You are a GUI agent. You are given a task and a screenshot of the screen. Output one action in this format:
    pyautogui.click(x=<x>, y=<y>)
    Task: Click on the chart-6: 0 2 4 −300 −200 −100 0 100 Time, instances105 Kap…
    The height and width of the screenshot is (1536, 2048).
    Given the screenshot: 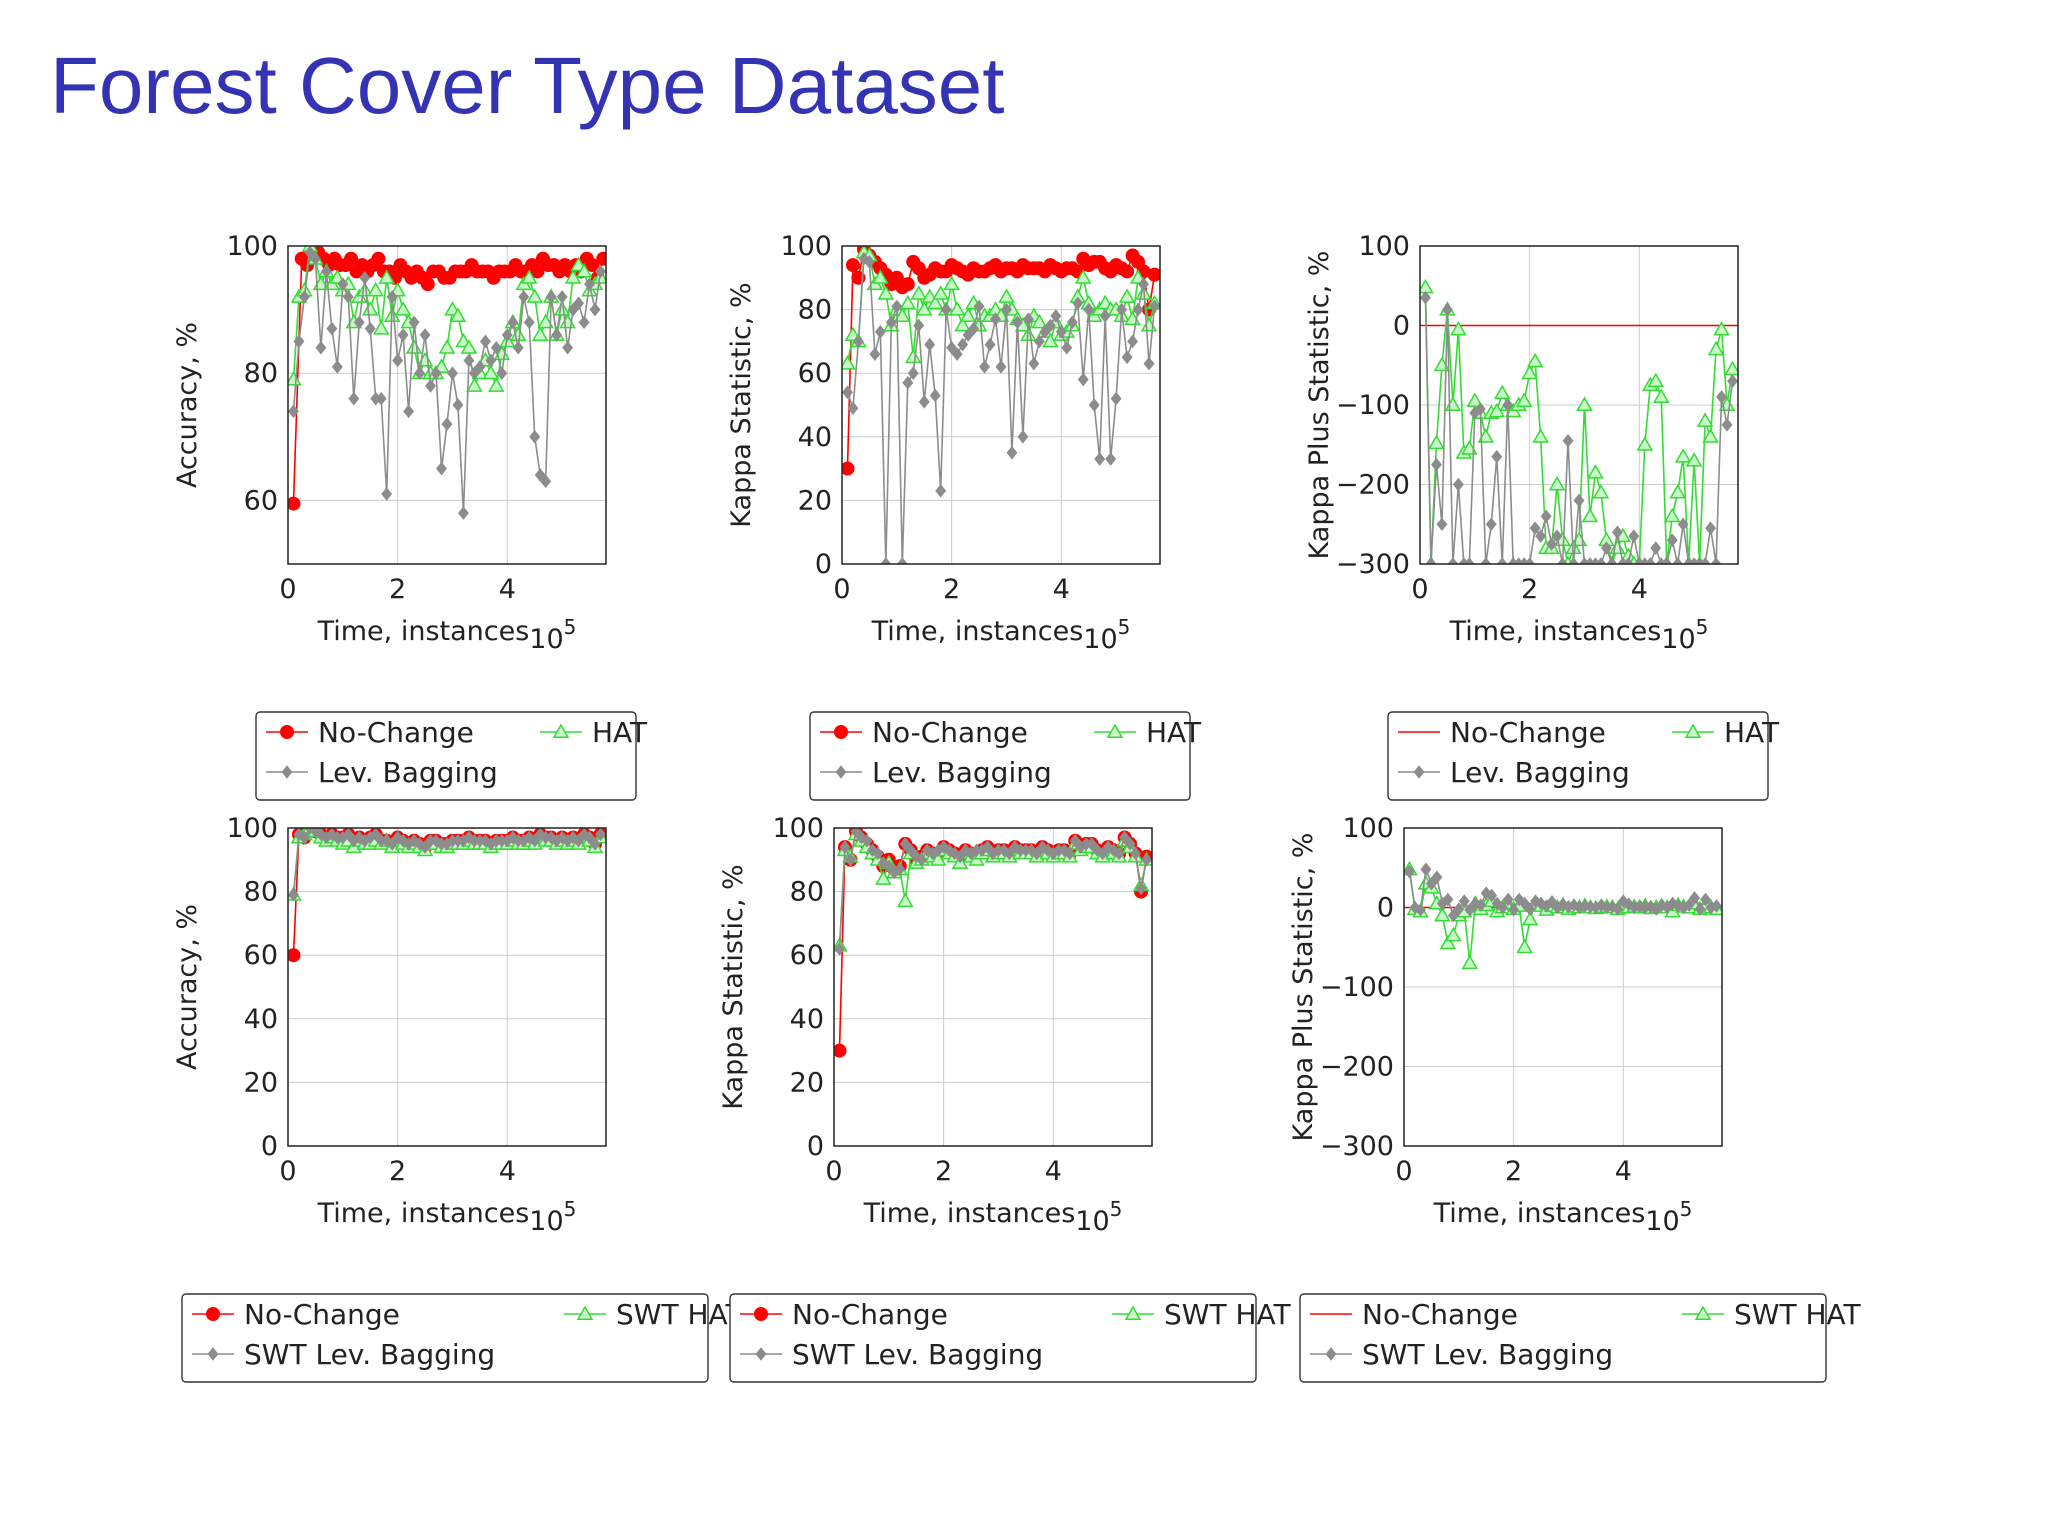 What is the action you would take?
    pyautogui.click(x=1574, y=1098)
    